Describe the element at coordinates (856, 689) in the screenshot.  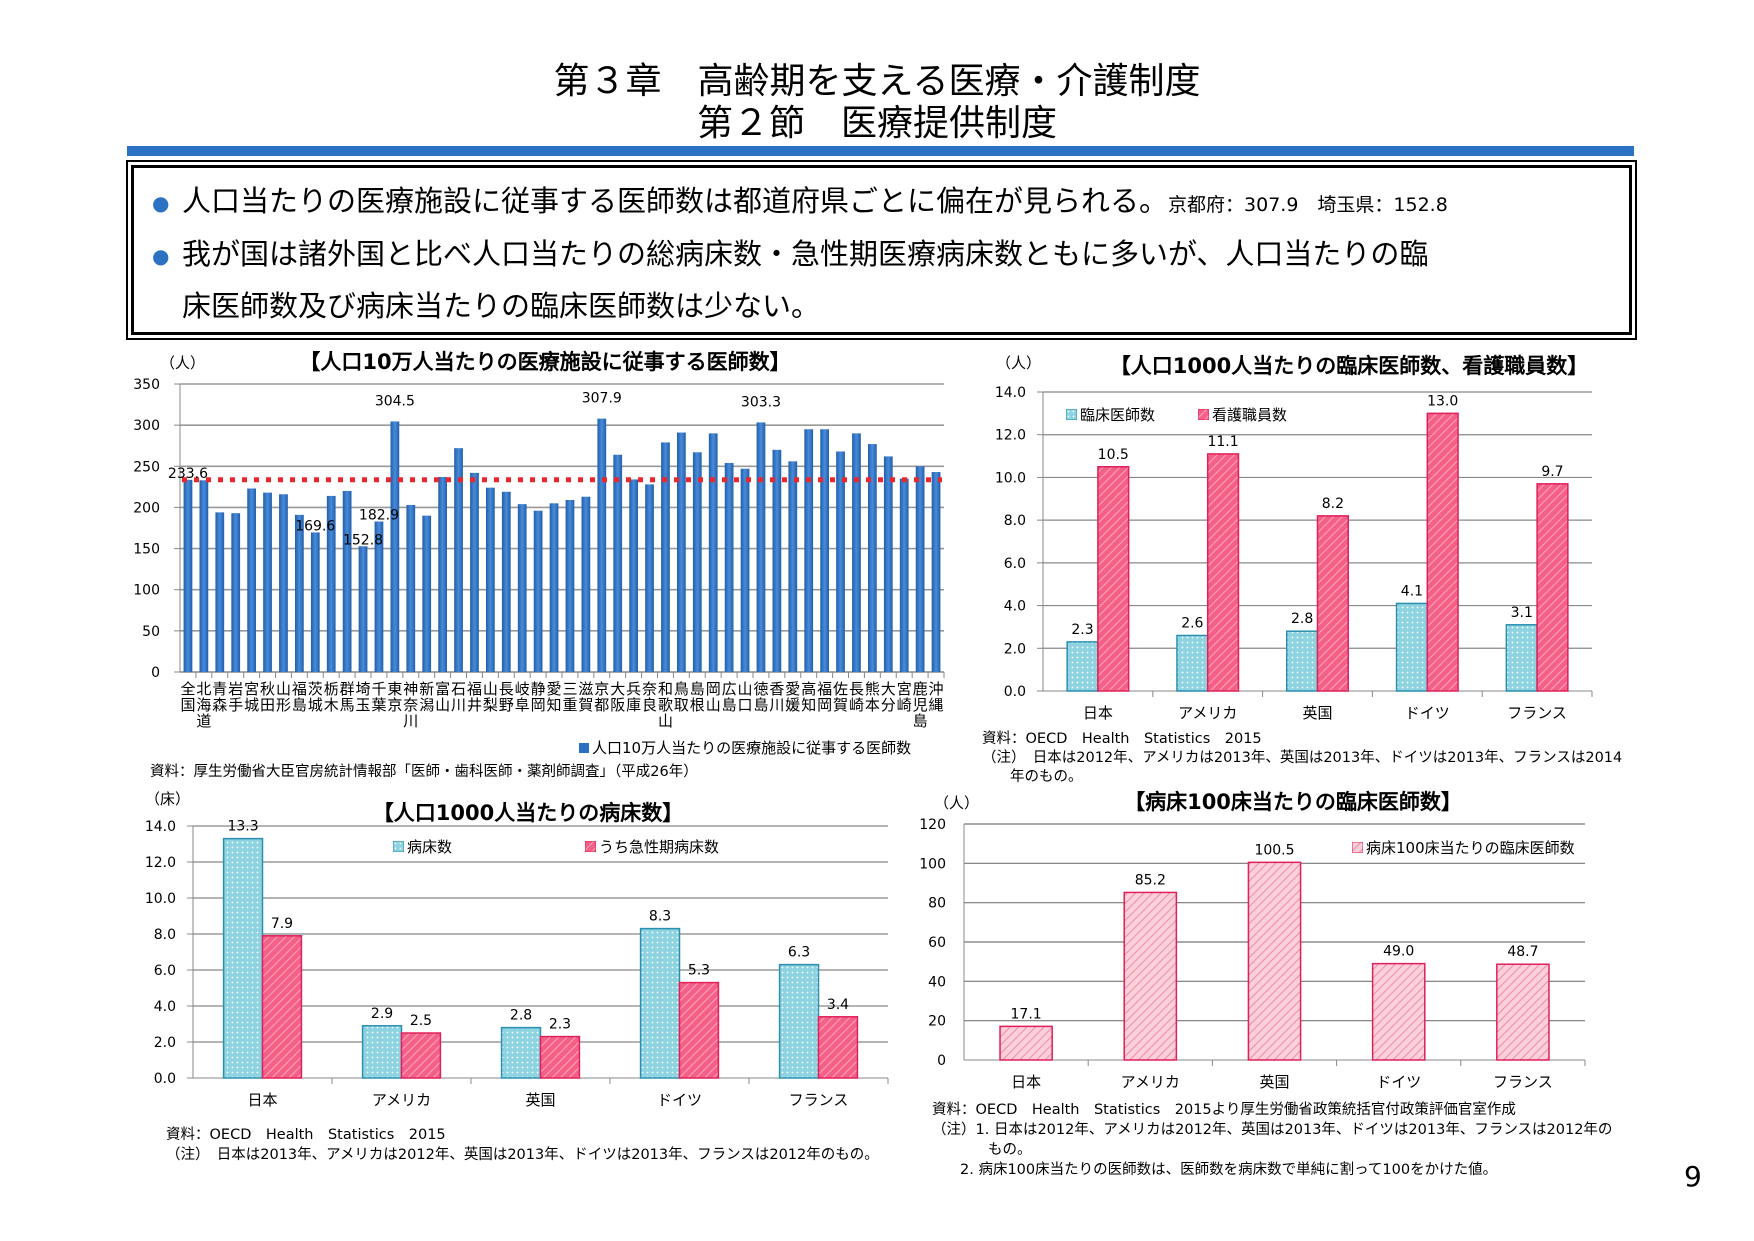
I see `category-char: 長` at that location.